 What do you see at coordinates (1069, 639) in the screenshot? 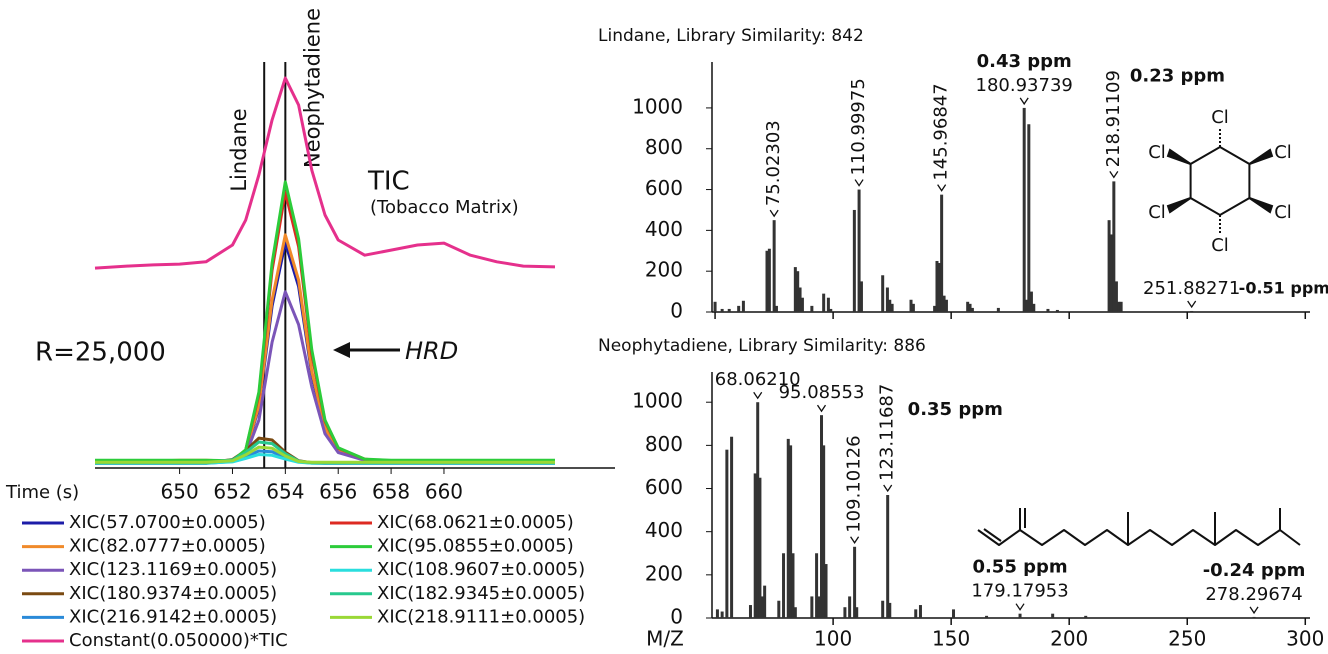
I see `x-tick-label: 200` at bounding box center [1069, 639].